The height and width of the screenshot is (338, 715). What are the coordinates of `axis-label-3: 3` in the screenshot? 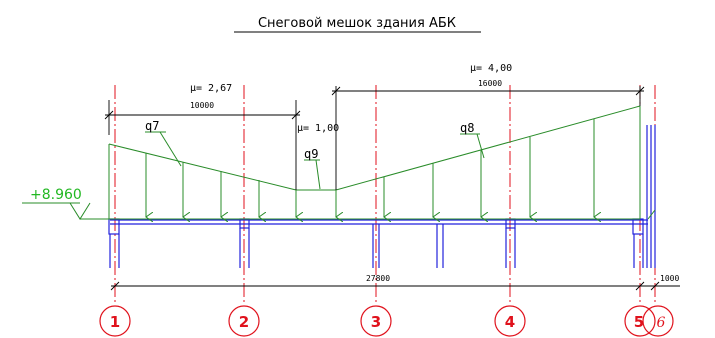 It's located at (376, 322).